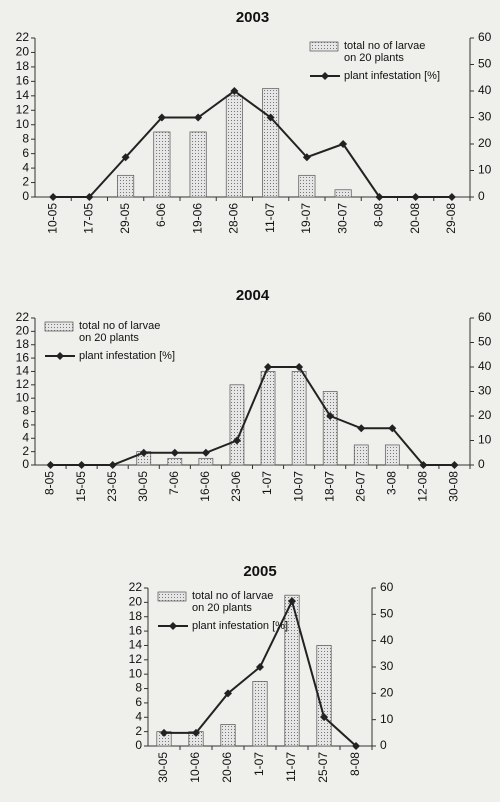 The height and width of the screenshot is (802, 500). What do you see at coordinates (23, 66) in the screenshot?
I see `y-tick-label: 18` at bounding box center [23, 66].